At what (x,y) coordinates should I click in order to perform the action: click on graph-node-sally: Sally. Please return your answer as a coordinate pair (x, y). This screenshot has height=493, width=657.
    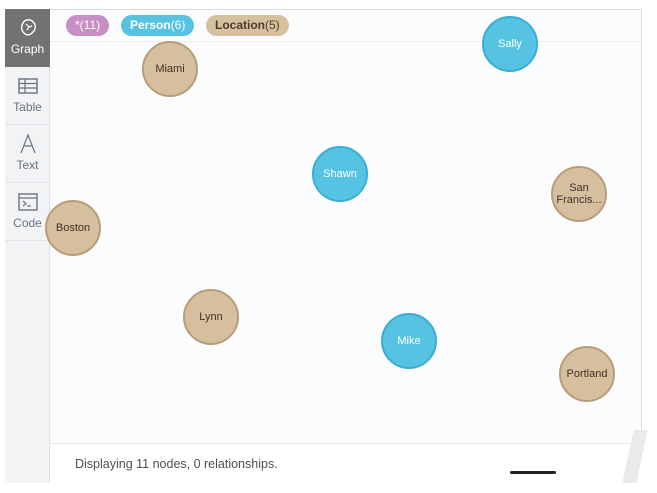
    Looking at the image, I should click on (510, 44).